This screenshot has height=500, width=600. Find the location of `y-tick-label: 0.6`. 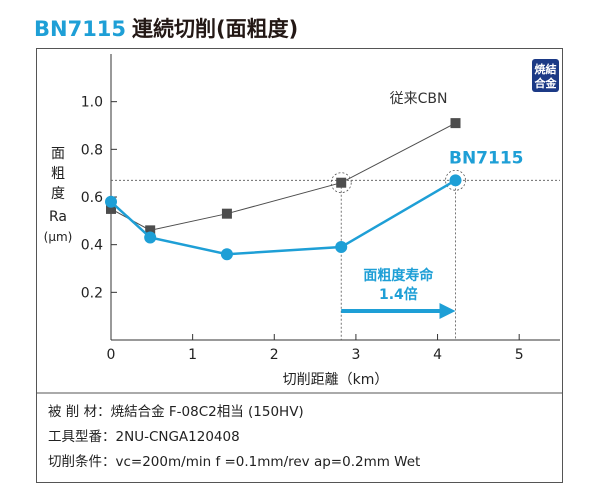

y-tick-label: 0.6 is located at coordinates (92, 198).